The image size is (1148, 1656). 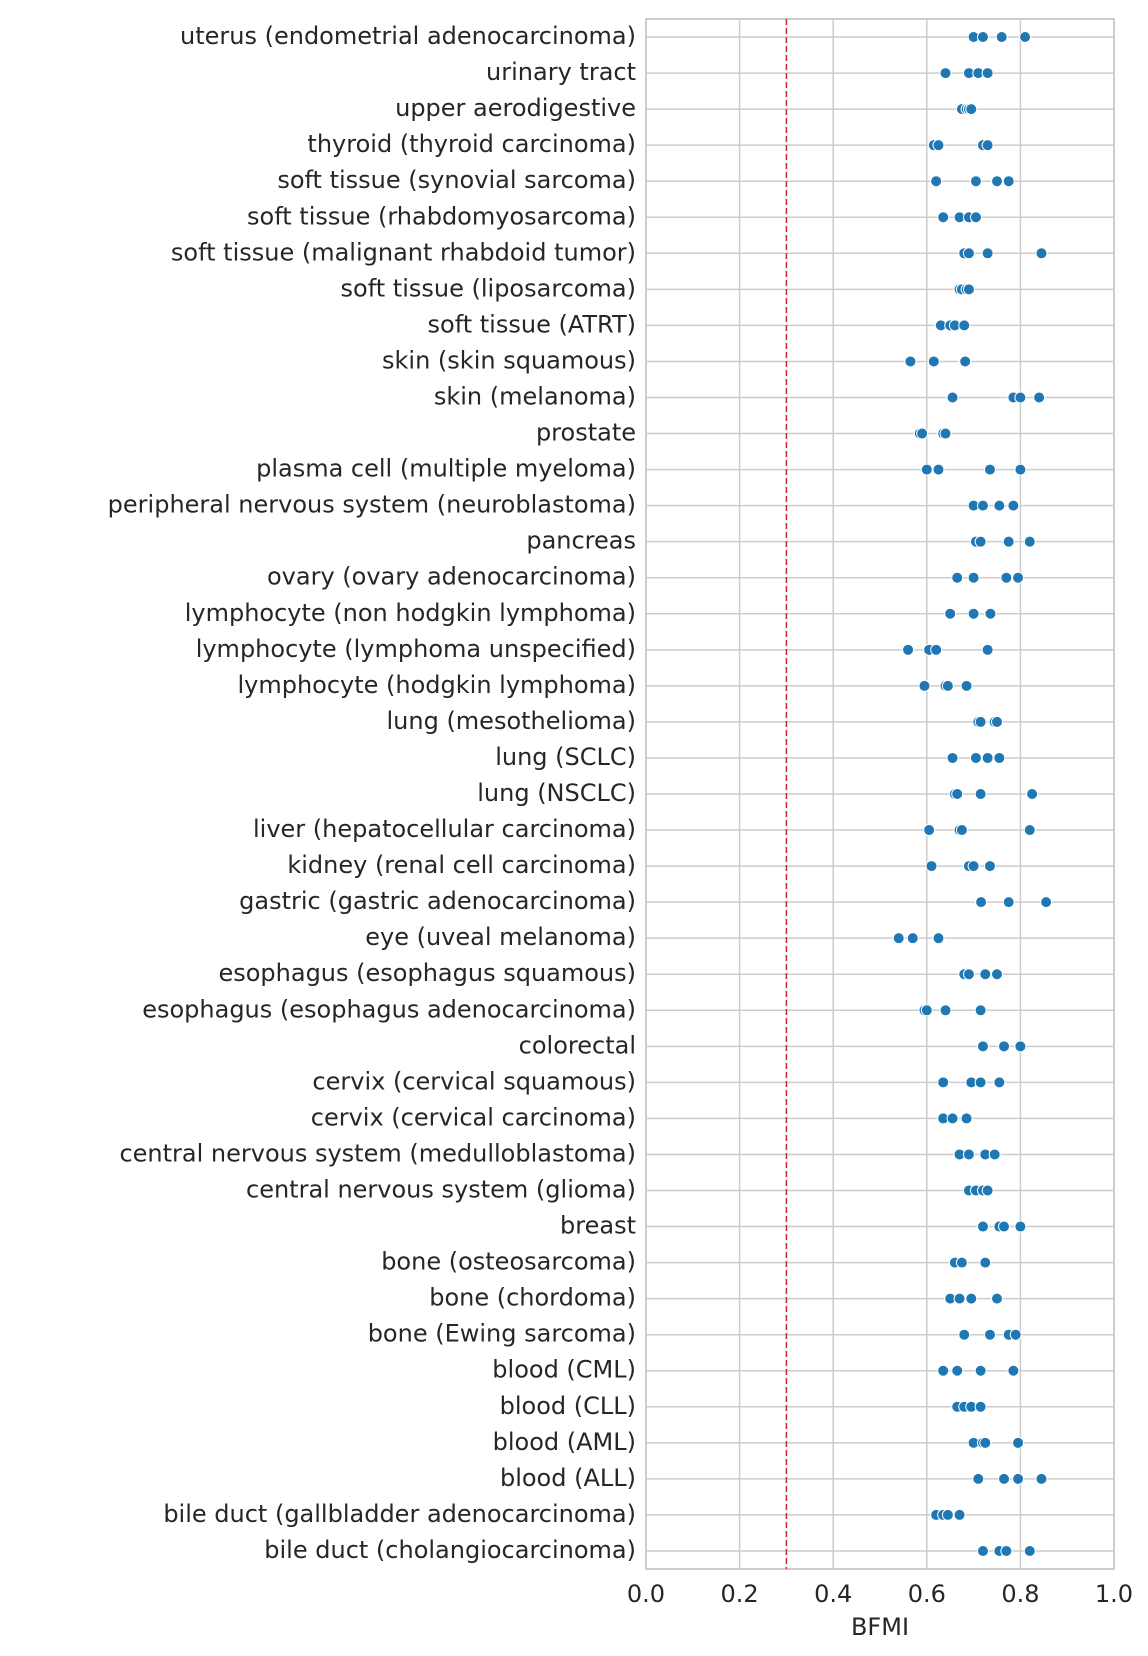 I want to click on y-tick-label: breast, so click(x=598, y=1226).